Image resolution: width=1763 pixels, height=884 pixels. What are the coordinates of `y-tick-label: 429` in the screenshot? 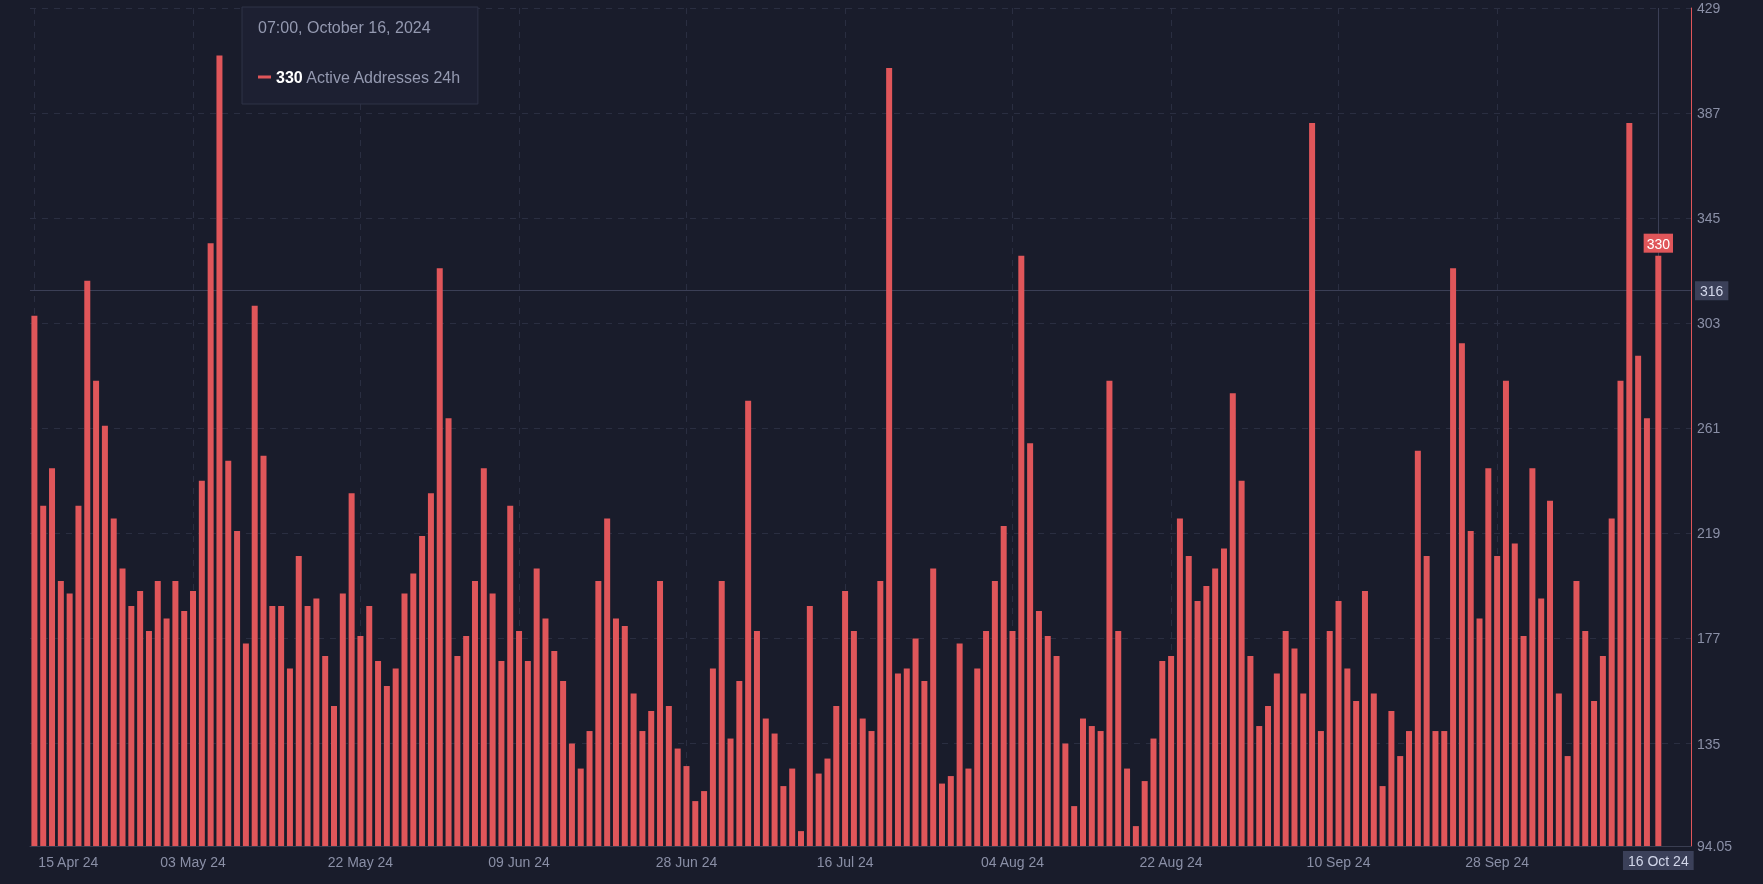 It's located at (1709, 8).